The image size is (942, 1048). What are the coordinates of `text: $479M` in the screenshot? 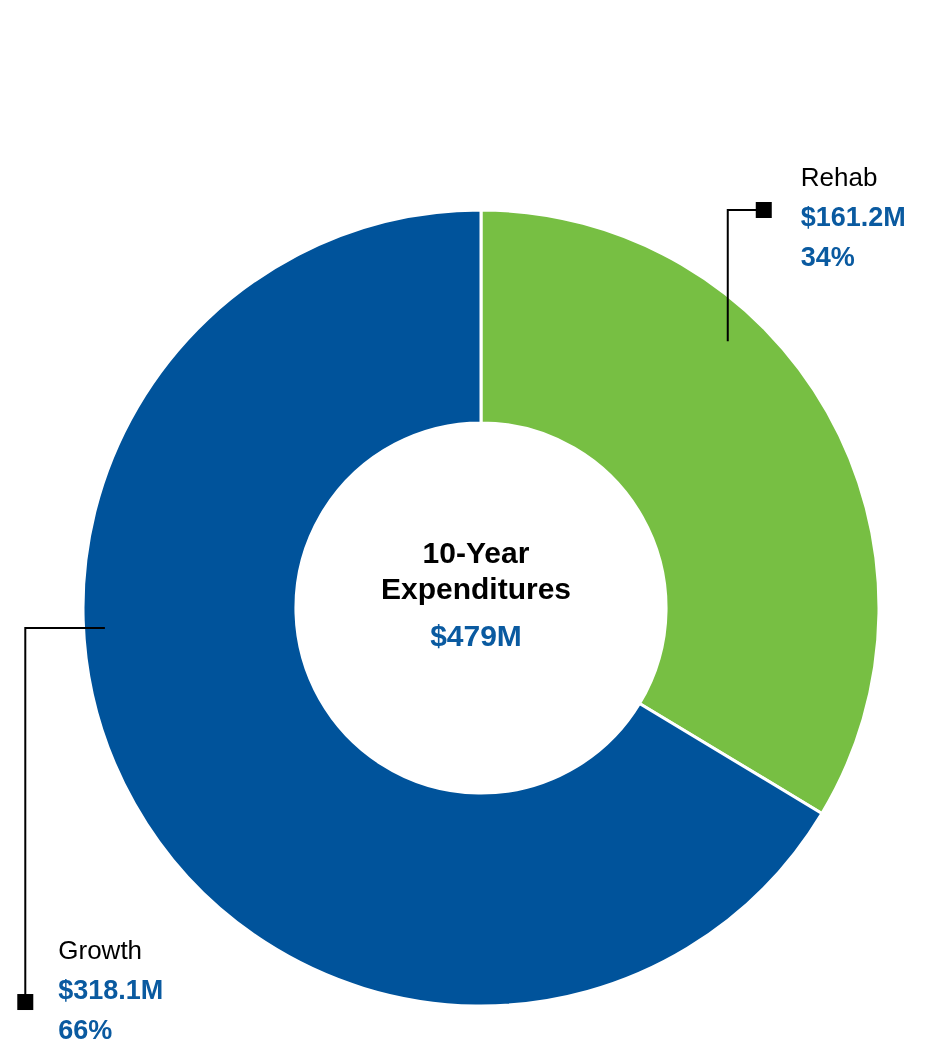 It's located at (476, 635).